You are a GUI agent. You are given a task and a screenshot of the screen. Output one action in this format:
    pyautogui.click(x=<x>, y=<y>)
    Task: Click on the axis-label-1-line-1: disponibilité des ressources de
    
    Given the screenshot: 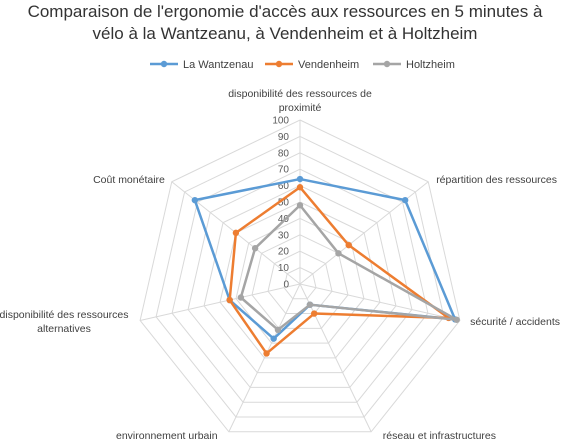 What is the action you would take?
    pyautogui.click(x=300, y=94)
    